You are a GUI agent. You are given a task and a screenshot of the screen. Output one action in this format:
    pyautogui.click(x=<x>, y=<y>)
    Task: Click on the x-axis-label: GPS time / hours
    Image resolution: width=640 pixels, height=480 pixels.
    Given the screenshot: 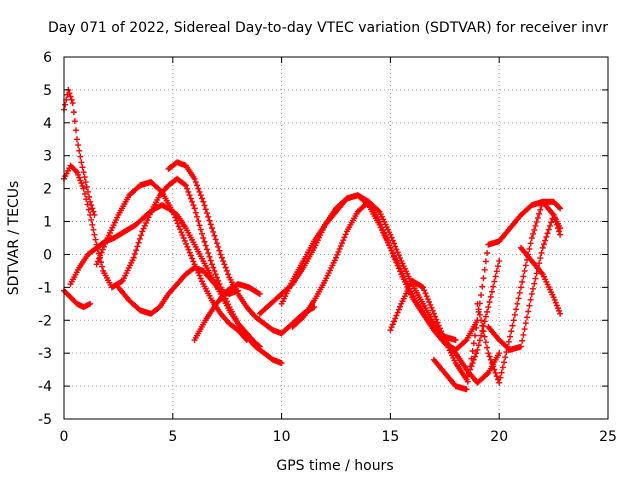 What is the action you would take?
    pyautogui.click(x=334, y=466)
    